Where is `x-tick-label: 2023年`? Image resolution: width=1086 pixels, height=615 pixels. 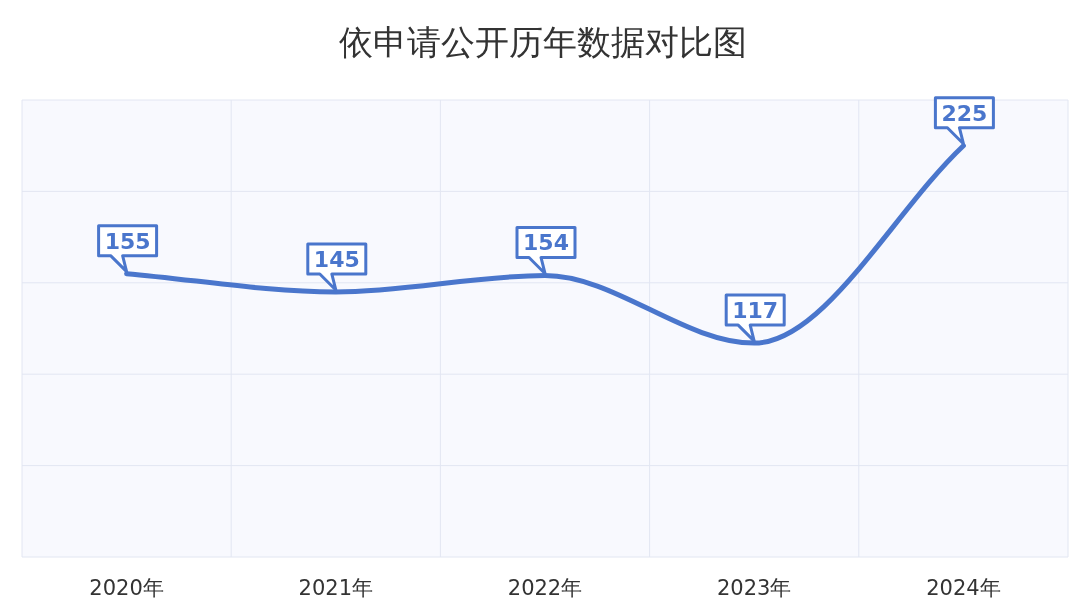 x-tick-label: 2023年 is located at coordinates (754, 588).